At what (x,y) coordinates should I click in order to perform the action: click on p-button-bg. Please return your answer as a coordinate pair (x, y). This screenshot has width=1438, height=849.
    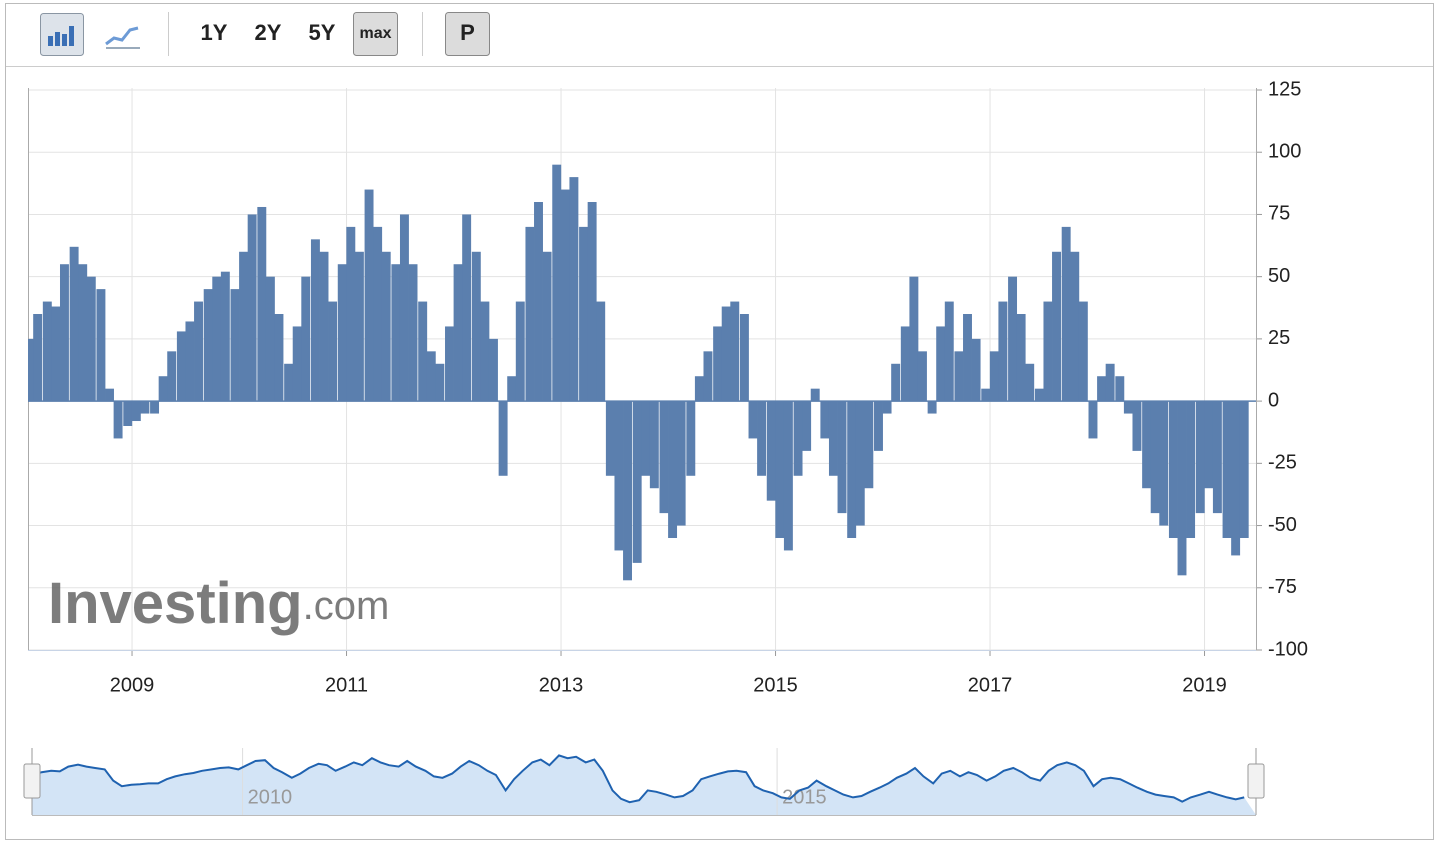
    Looking at the image, I should click on (467, 34).